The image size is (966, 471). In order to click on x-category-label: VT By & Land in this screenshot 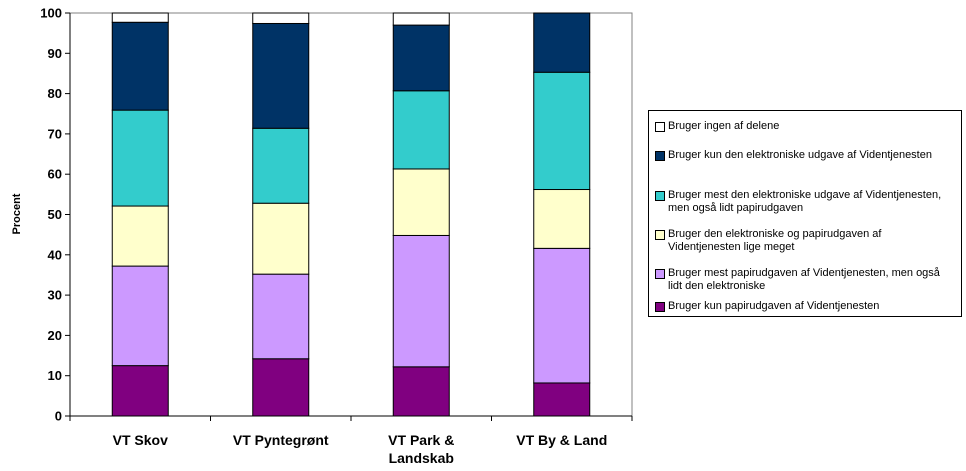, I will do `click(561, 440)`.